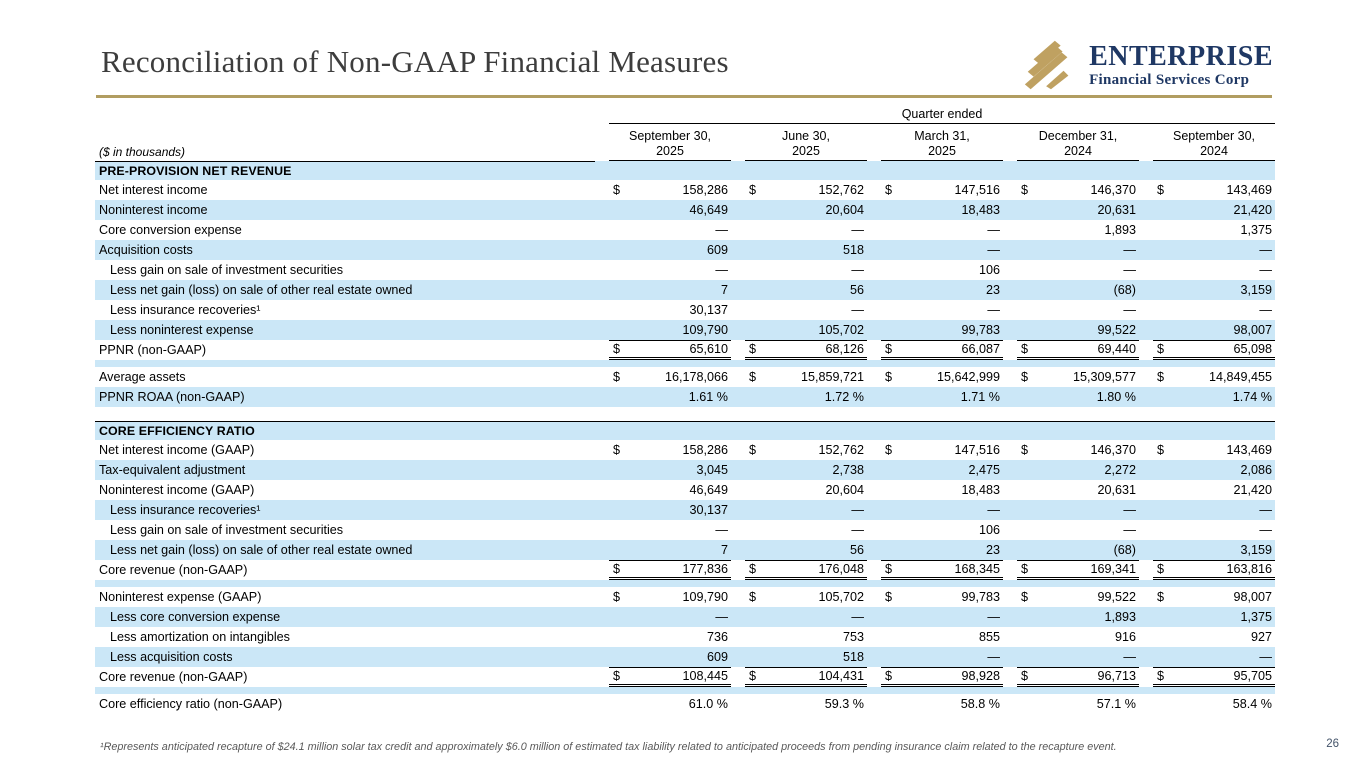  I want to click on value-cell-inner: $95,705, so click(1214, 677).